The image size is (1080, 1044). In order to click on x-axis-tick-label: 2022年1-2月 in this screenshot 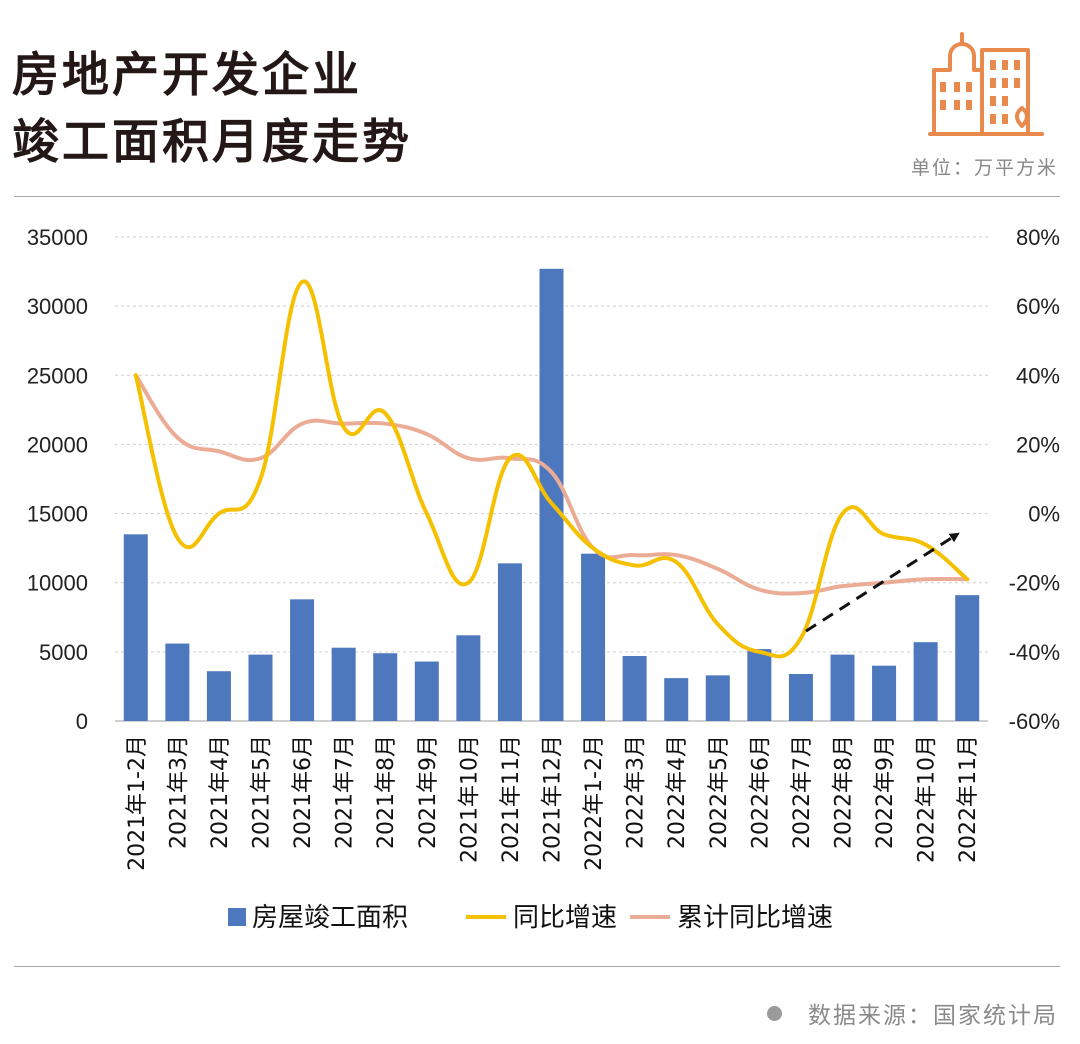, I will do `click(594, 803)`.